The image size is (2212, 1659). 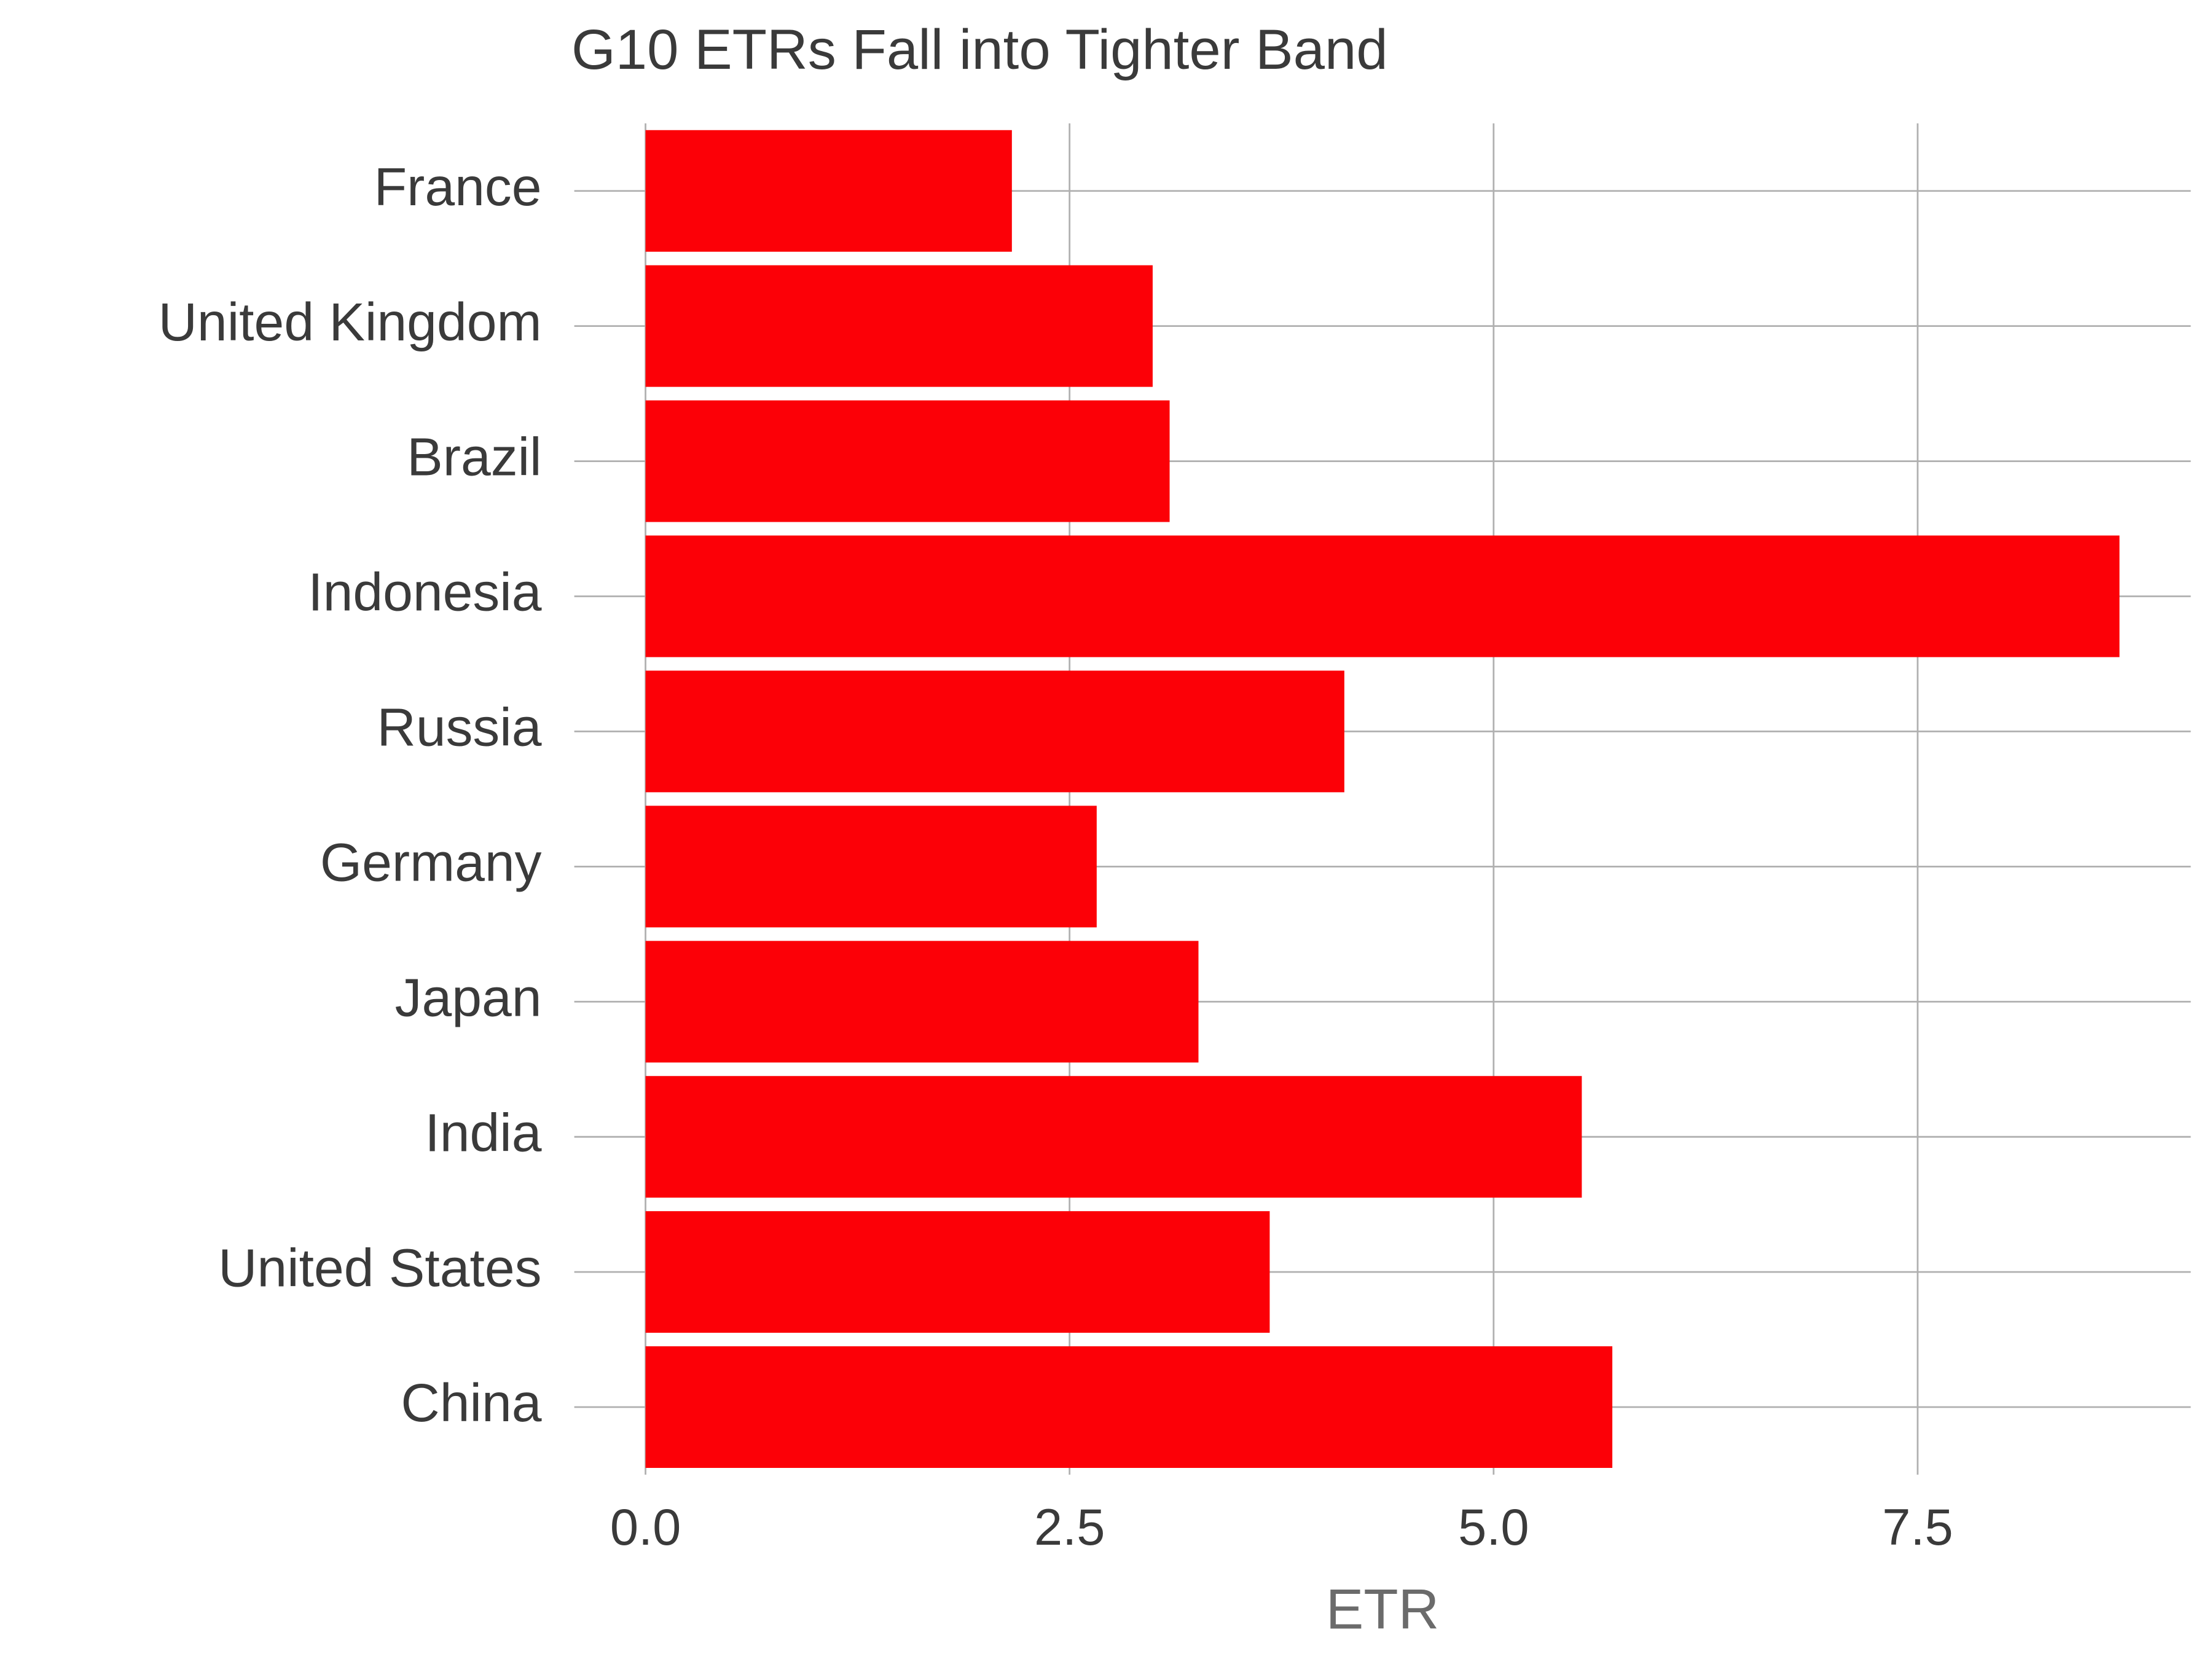 I want to click on y-tick-label: Germany, so click(x=431, y=863).